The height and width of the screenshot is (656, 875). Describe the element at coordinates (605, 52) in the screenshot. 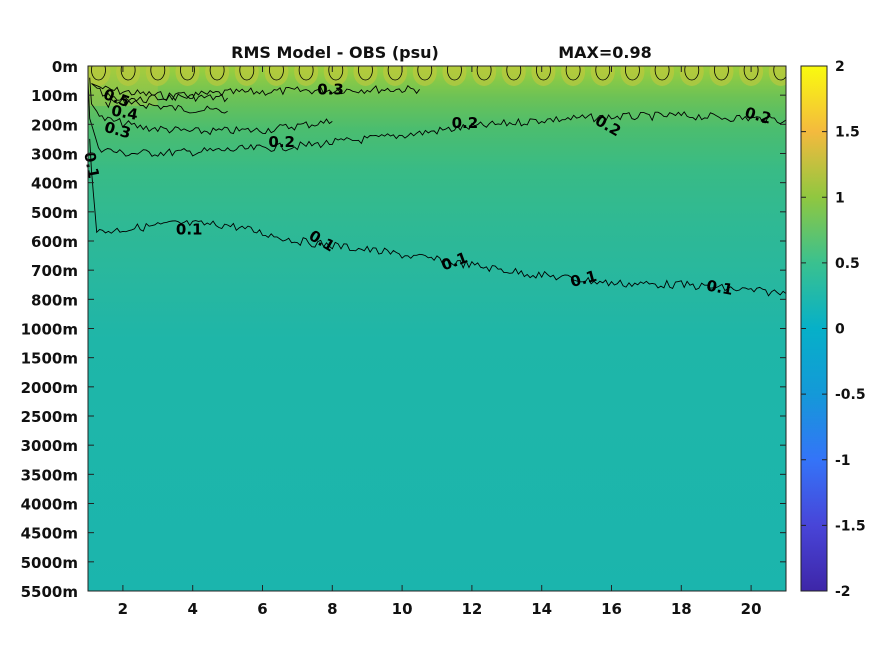

I see `max-label: MAX=0.98` at that location.